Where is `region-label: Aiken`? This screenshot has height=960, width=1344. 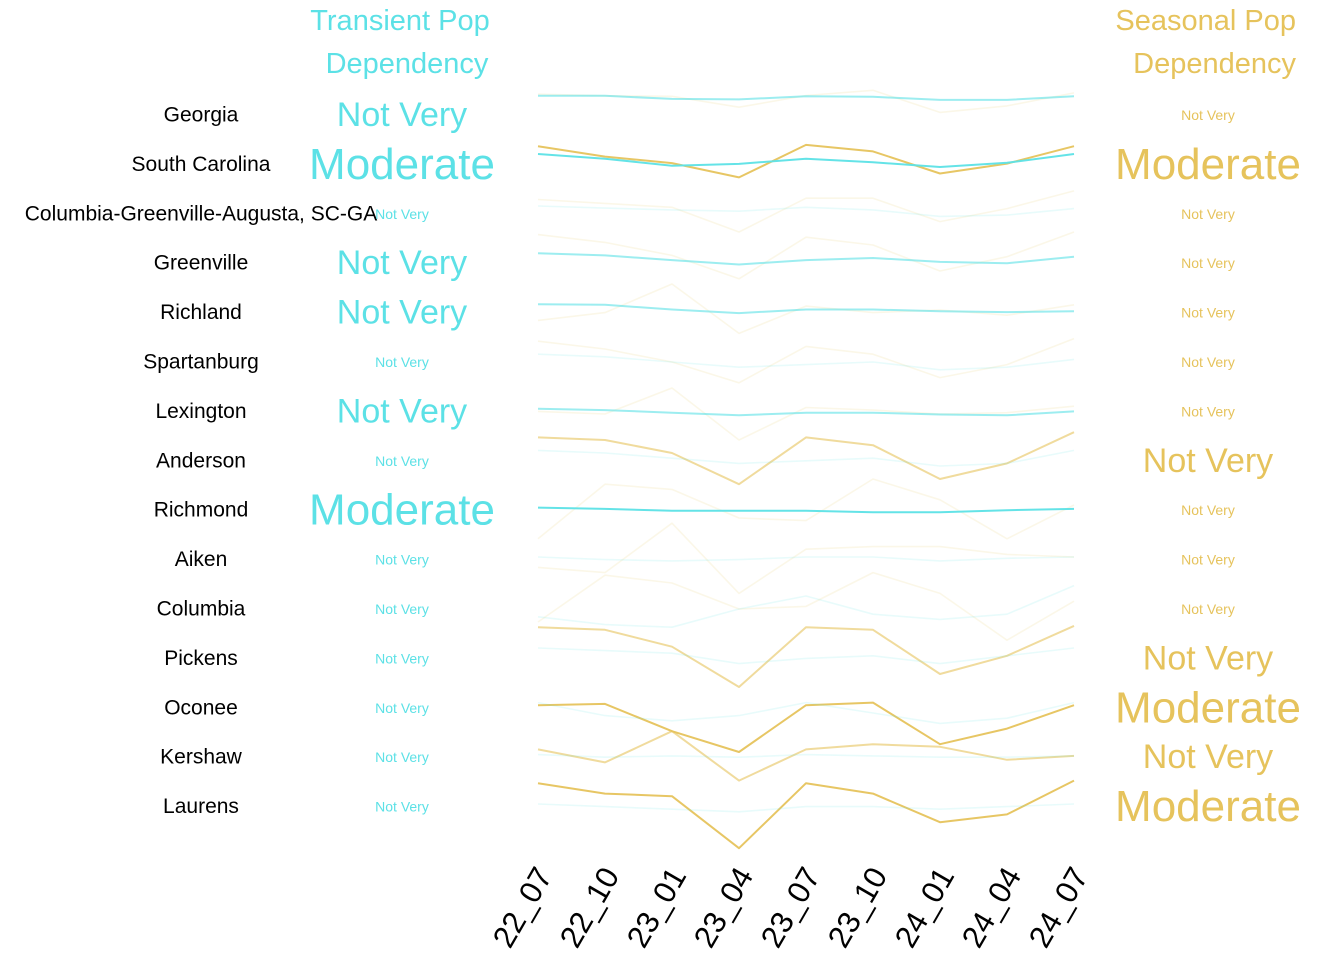
region-label: Aiken is located at coordinates (201, 559).